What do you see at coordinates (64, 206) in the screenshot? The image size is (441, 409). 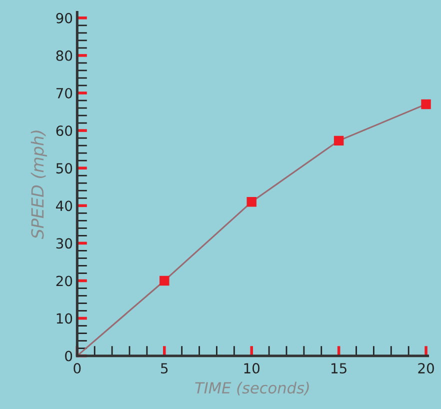 I see `y-tick-label: 40` at bounding box center [64, 206].